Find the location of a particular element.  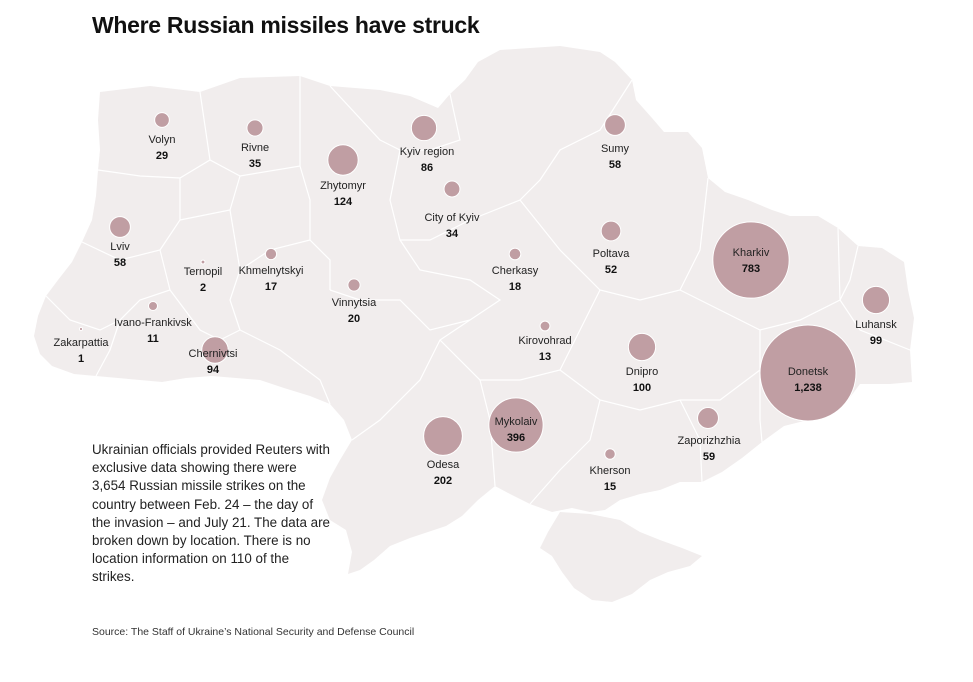

region-value-mykolaiv: 396 is located at coordinates (516, 438).